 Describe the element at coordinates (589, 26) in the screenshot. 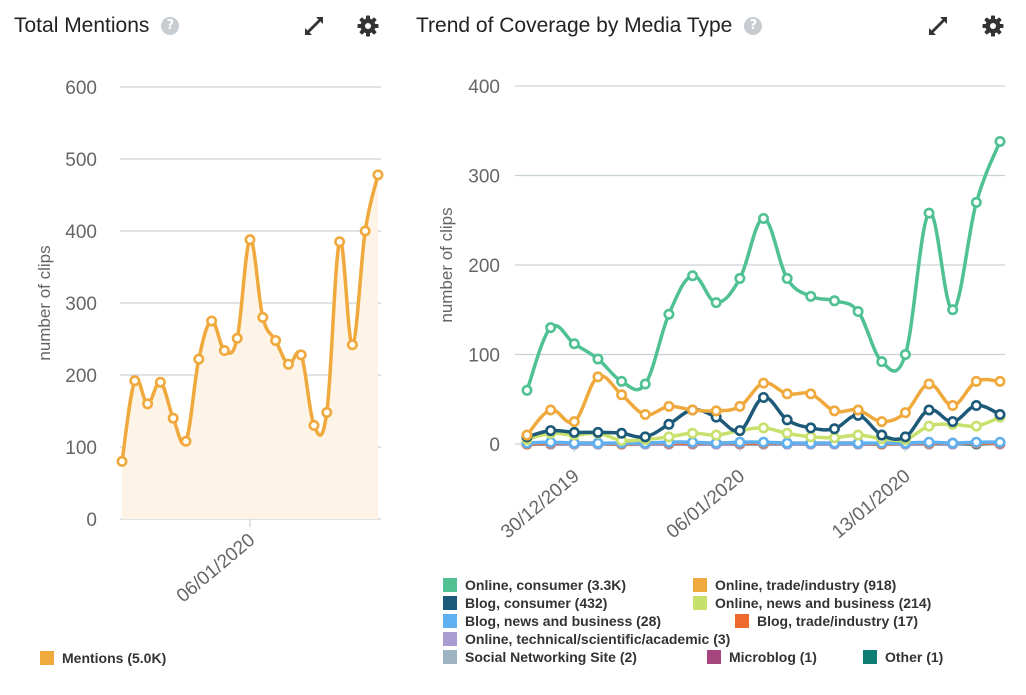

I see `trend-coverage-title: Trend of Coverage by Media Type ?` at that location.